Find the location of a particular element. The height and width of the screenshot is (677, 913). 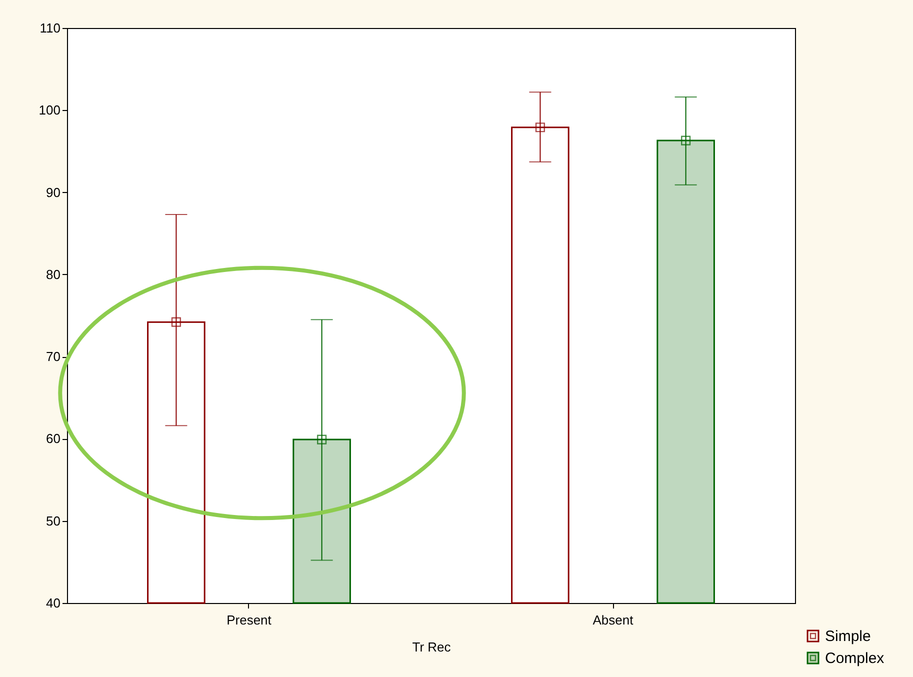

y-tick-label: 90 is located at coordinates (53, 192).